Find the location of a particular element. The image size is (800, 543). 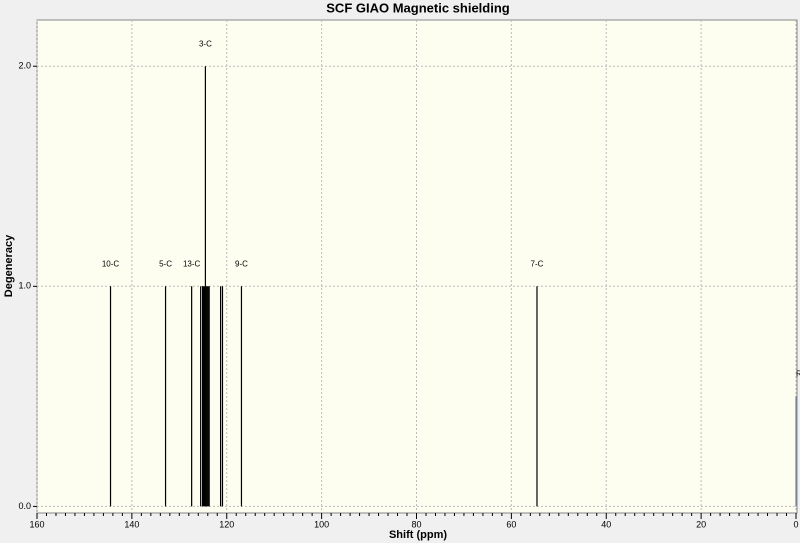

x-tick-label: 80 is located at coordinates (416, 524).